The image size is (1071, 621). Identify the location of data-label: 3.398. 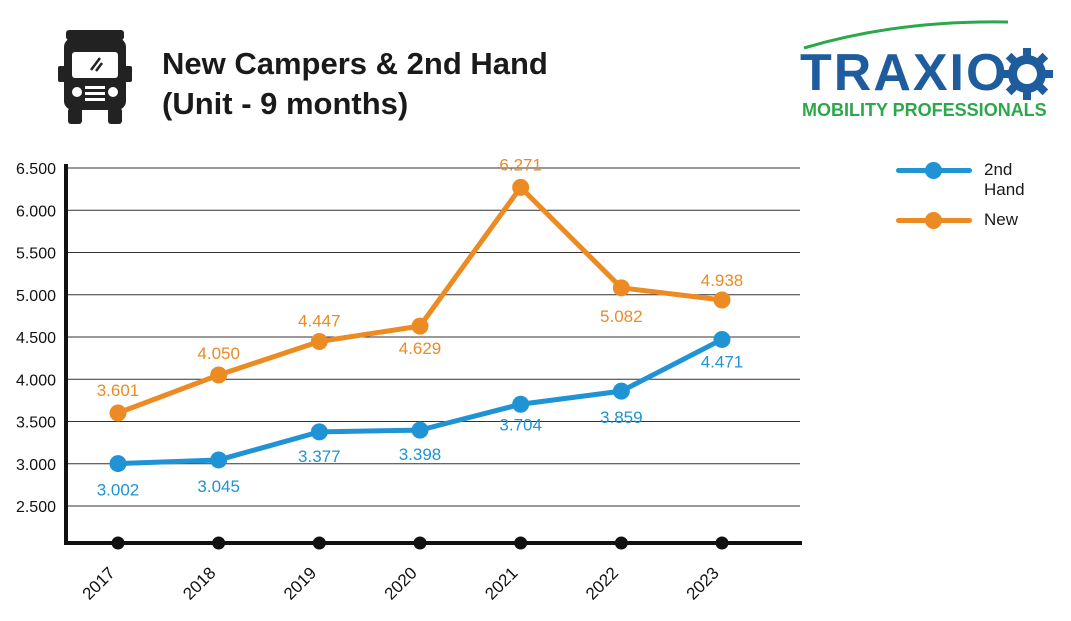
(420, 454).